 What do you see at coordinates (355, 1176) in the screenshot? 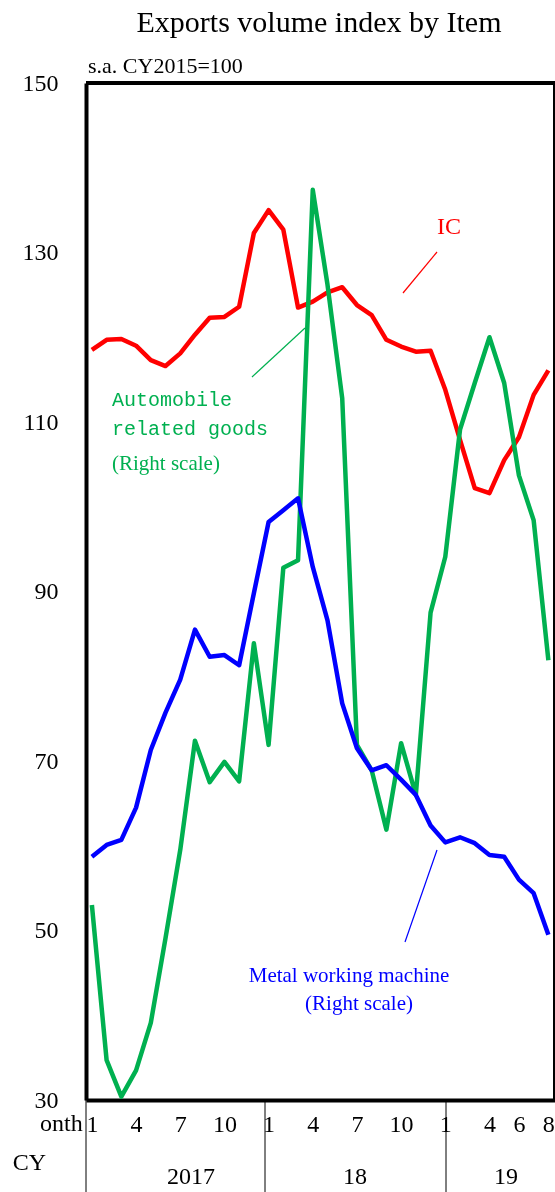
I see `text: 18` at bounding box center [355, 1176].